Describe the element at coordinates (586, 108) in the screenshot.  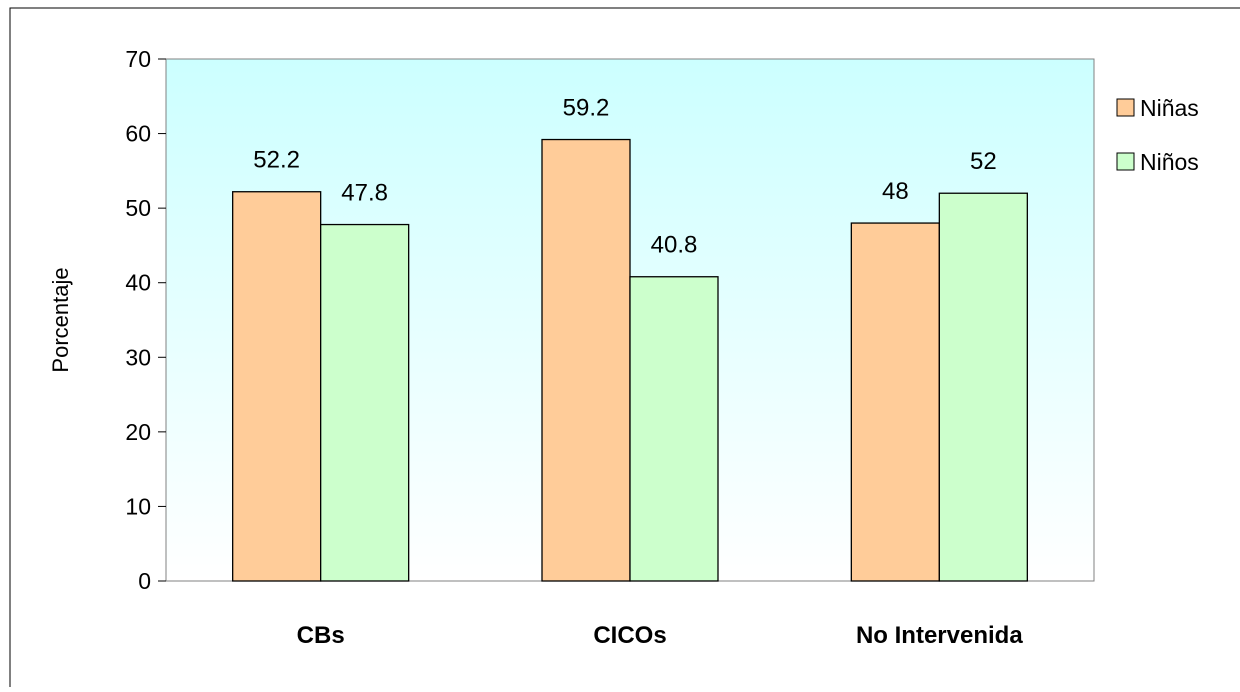
I see `data-label: 59.2` at that location.